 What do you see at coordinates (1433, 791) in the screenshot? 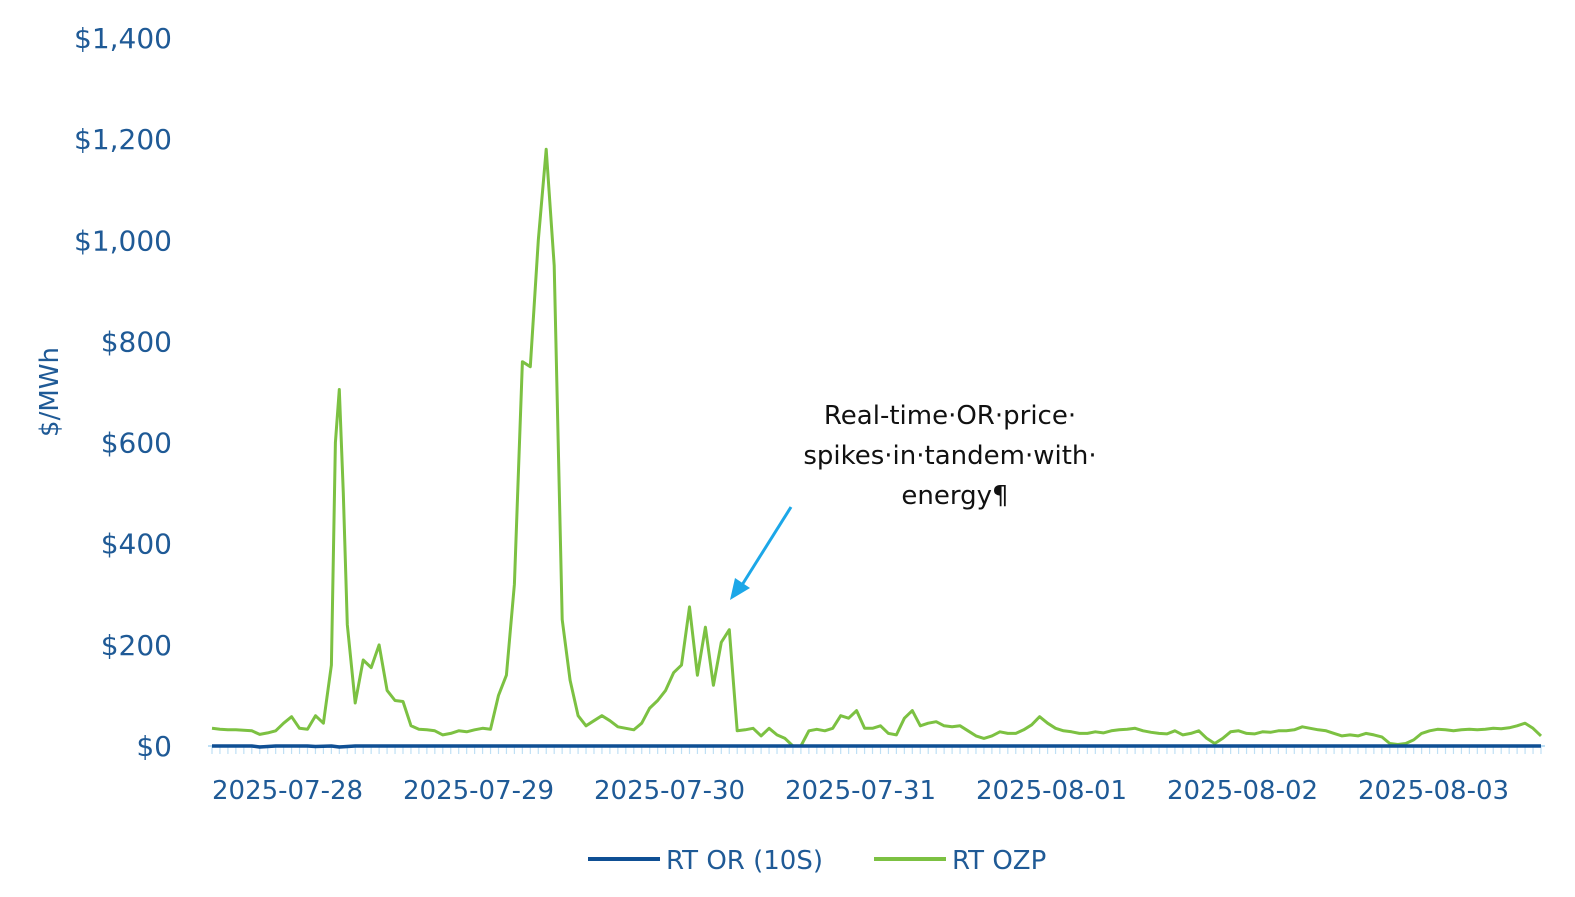
I see `x-tick-label: 2025-08-03` at bounding box center [1433, 791].